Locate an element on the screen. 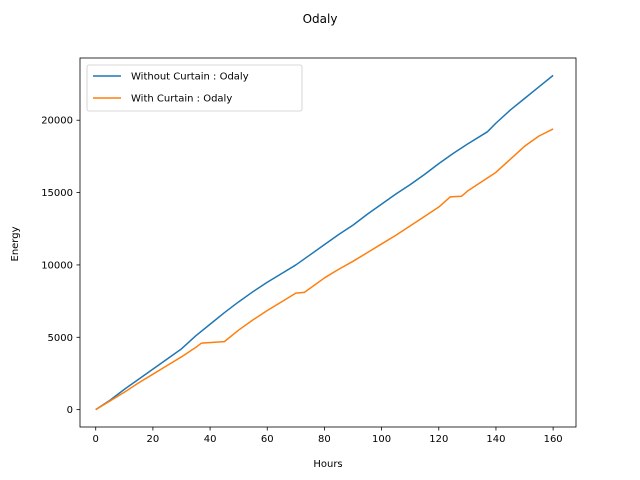 This screenshot has width=640, height=480. y-tick-label: 20000 is located at coordinates (57, 121).